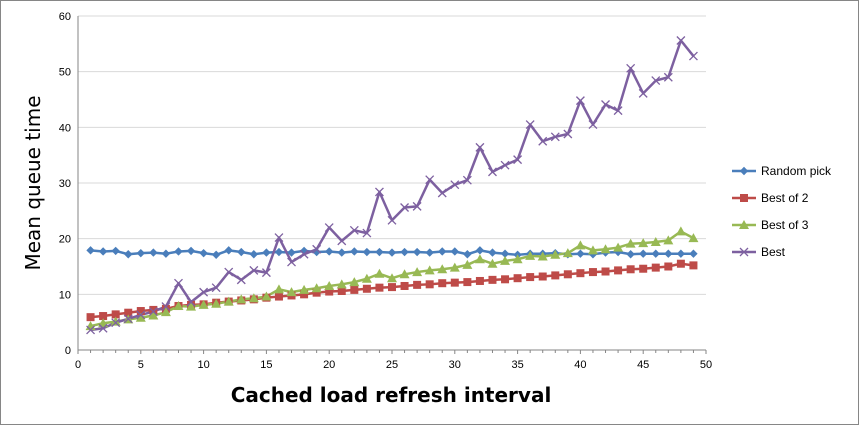 This screenshot has width=859, height=426. What do you see at coordinates (785, 225) in the screenshot?
I see `legend-label-best-of-3: Best of 3` at bounding box center [785, 225].